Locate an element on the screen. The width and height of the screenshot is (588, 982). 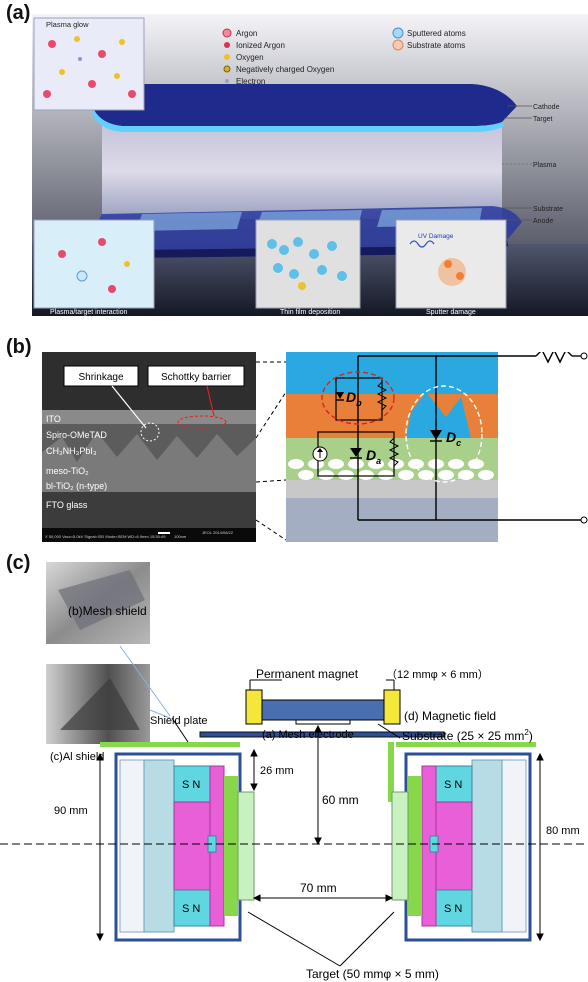
legend-ionized-argon: Ionized Argon is located at coordinates (260, 45).